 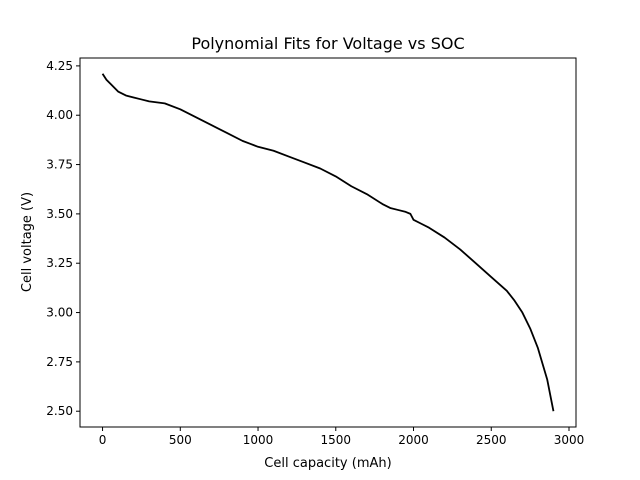 What do you see at coordinates (27, 242) in the screenshot?
I see `y-axis-label: Cell voltage (V)` at bounding box center [27, 242].